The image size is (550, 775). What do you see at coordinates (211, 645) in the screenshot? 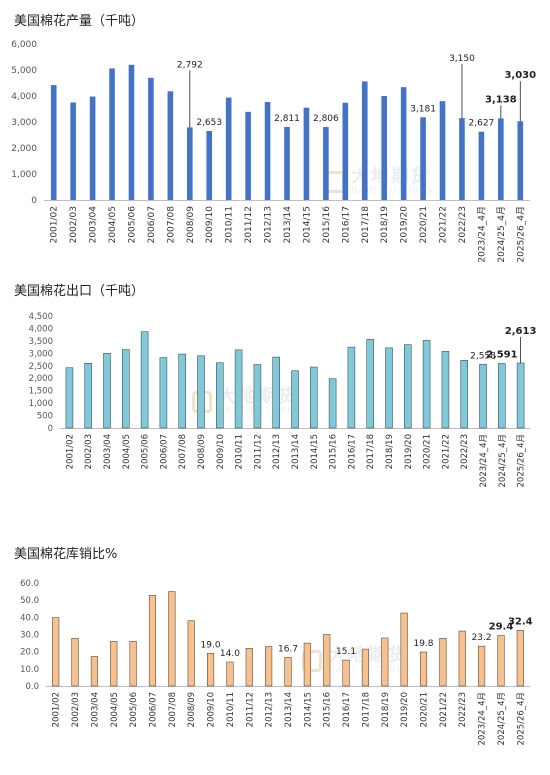
I see `data-label: 19.0` at bounding box center [211, 645].